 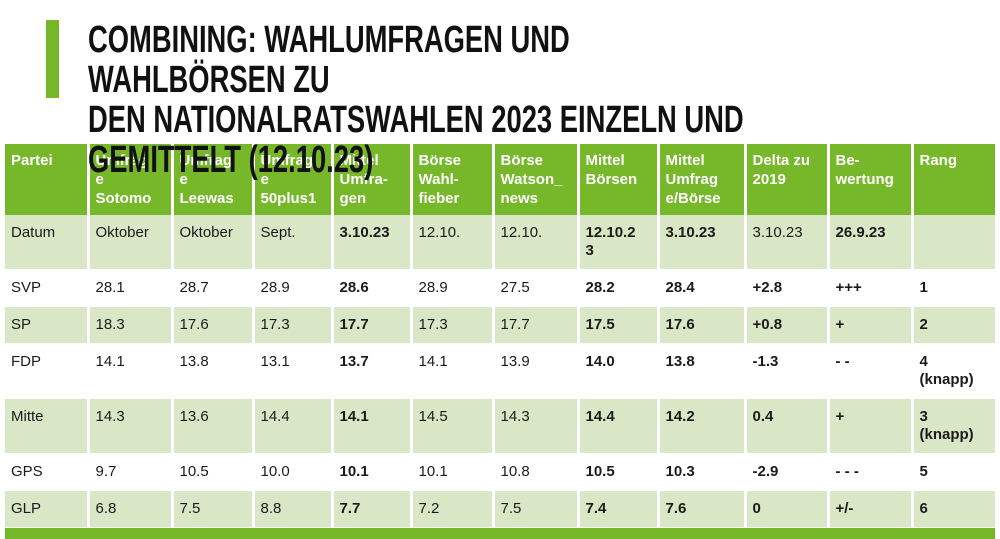 I want to click on table-cell: 6.8, so click(x=129, y=509).